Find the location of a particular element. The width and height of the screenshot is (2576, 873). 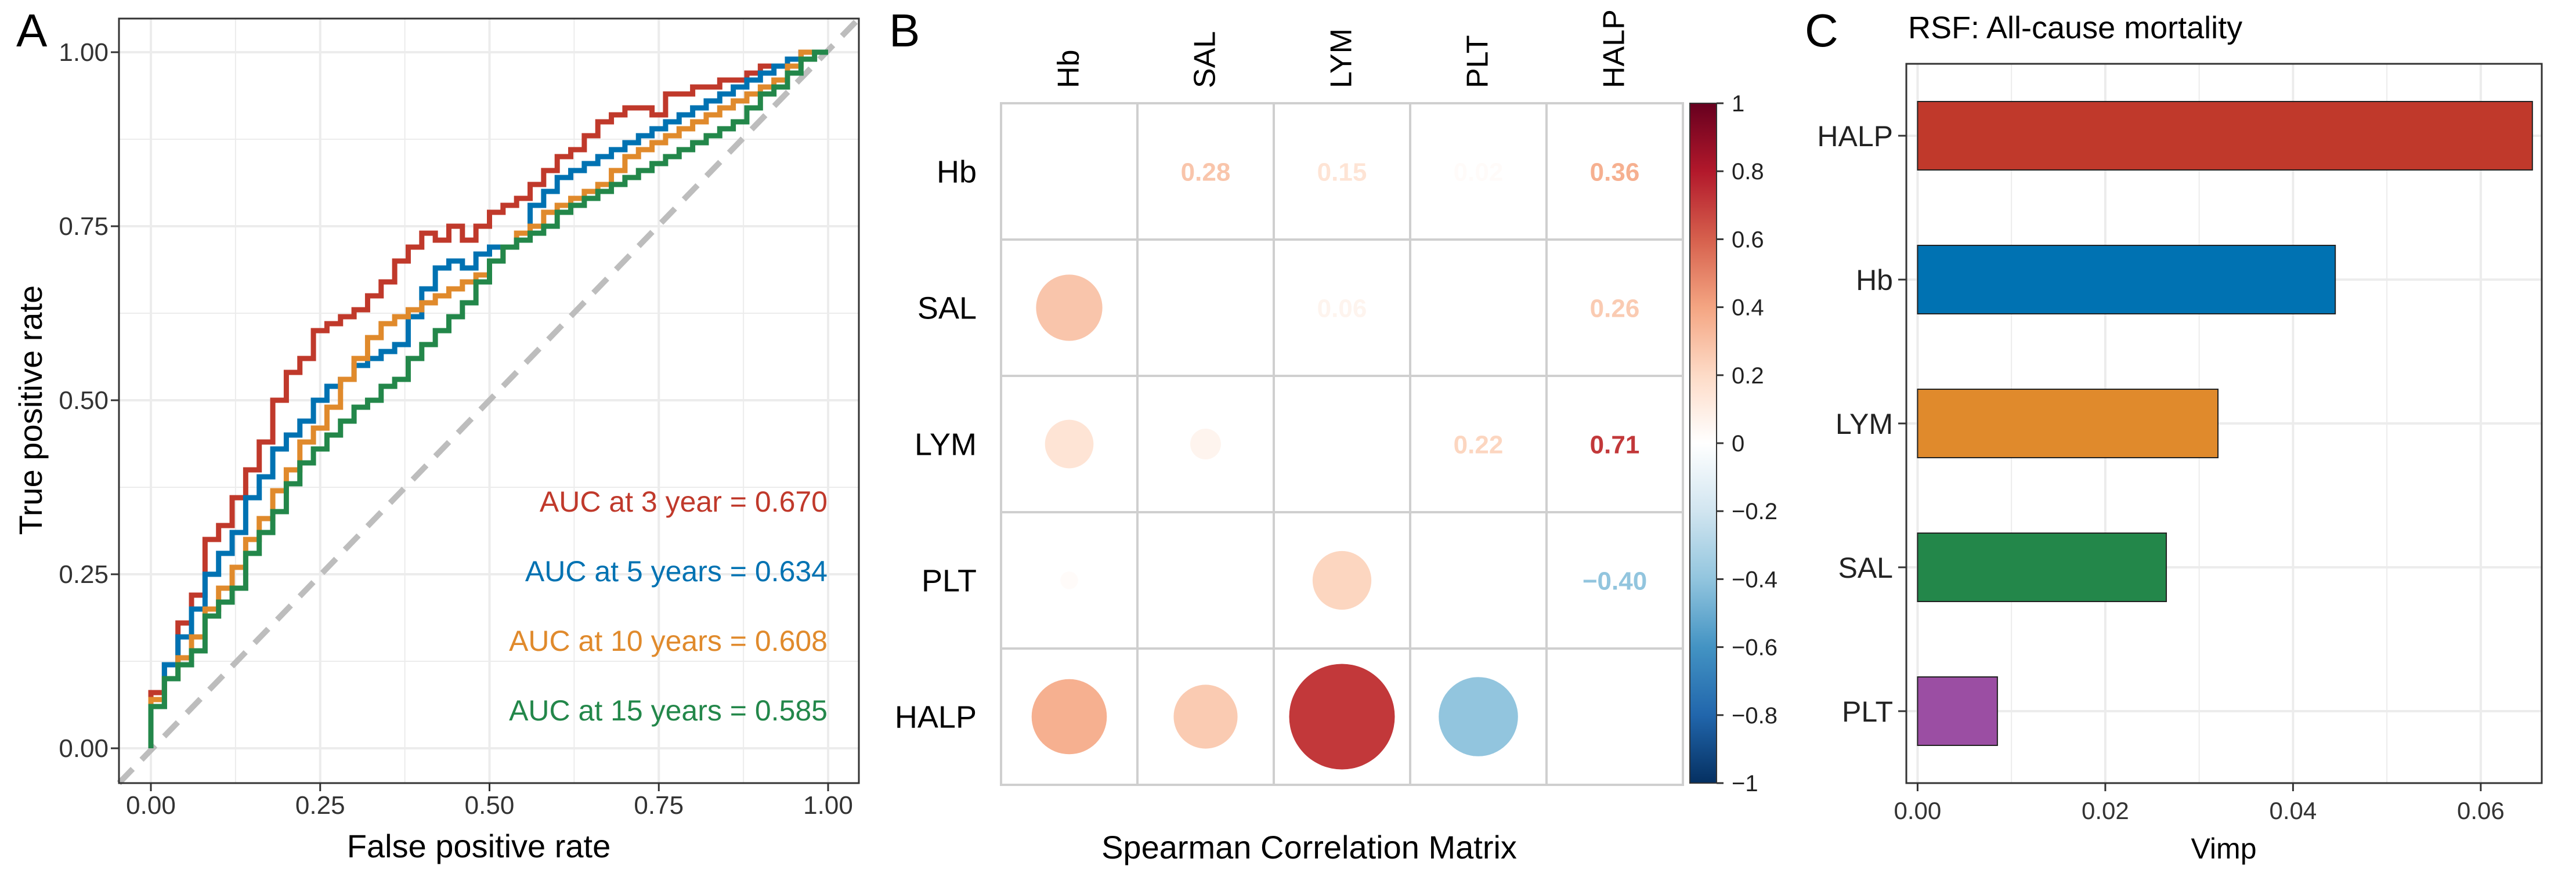

correlation-value-label: 0.26 is located at coordinates (1615, 309).